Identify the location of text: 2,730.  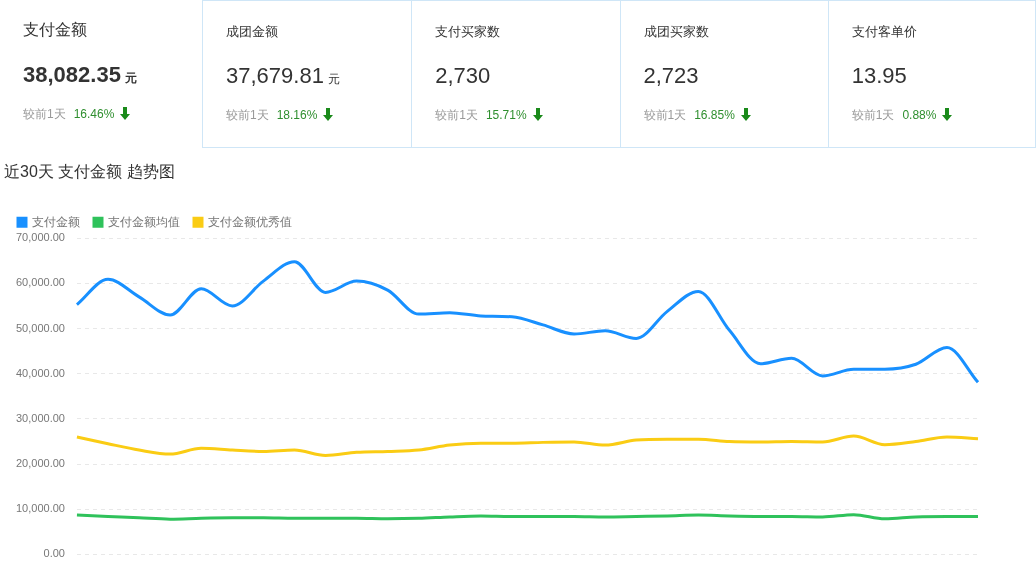
(463, 75).